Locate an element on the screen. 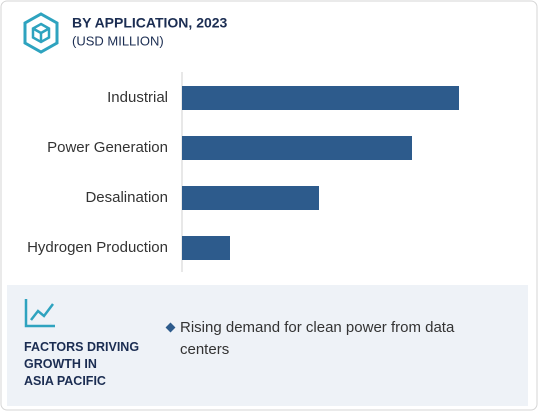 Image resolution: width=538 pixels, height=412 pixels. chart-title: BY APPLICATION, 2023 is located at coordinates (150, 23).